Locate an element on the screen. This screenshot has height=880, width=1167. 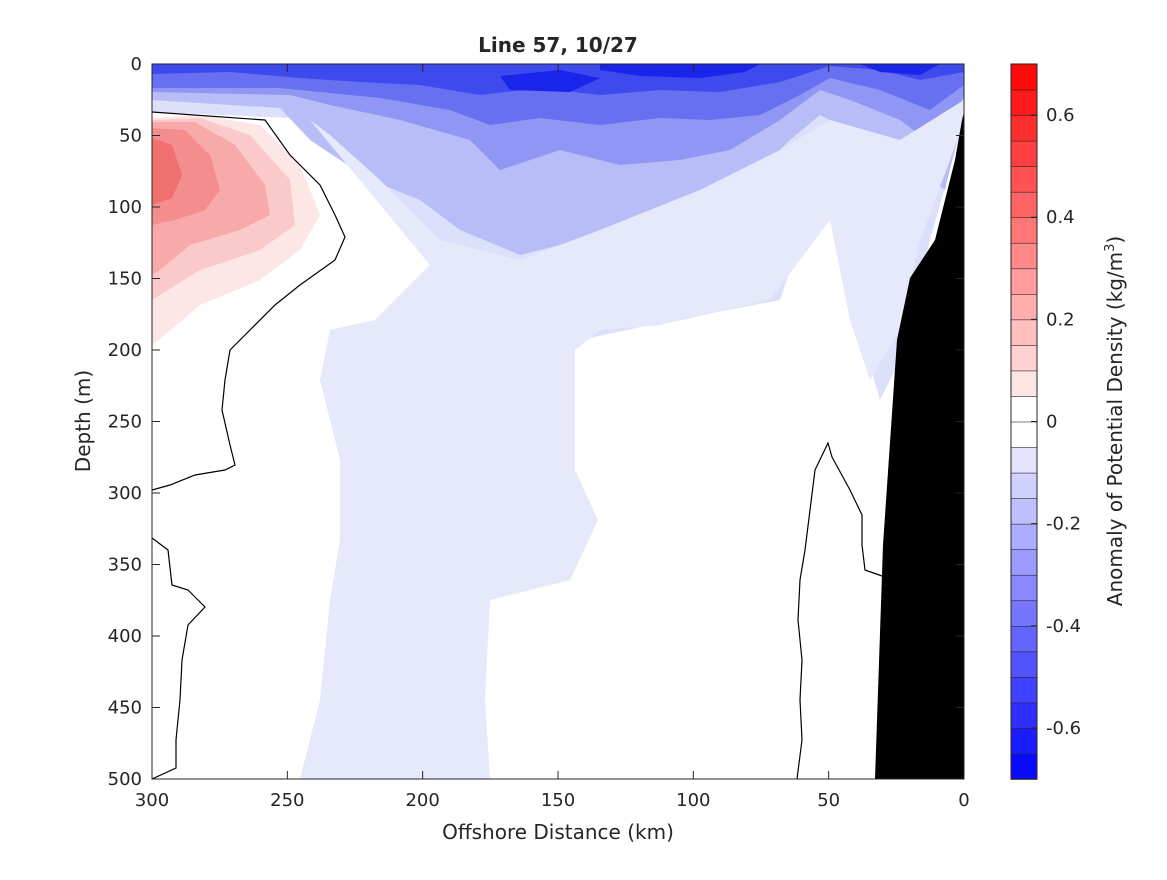
zero-contour-shelf is located at coordinates (839, 610).